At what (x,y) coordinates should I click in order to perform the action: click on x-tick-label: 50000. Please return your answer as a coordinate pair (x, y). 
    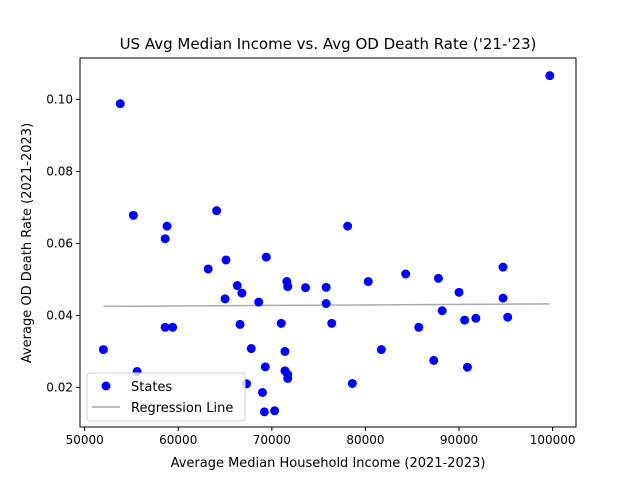
    Looking at the image, I should click on (85, 440).